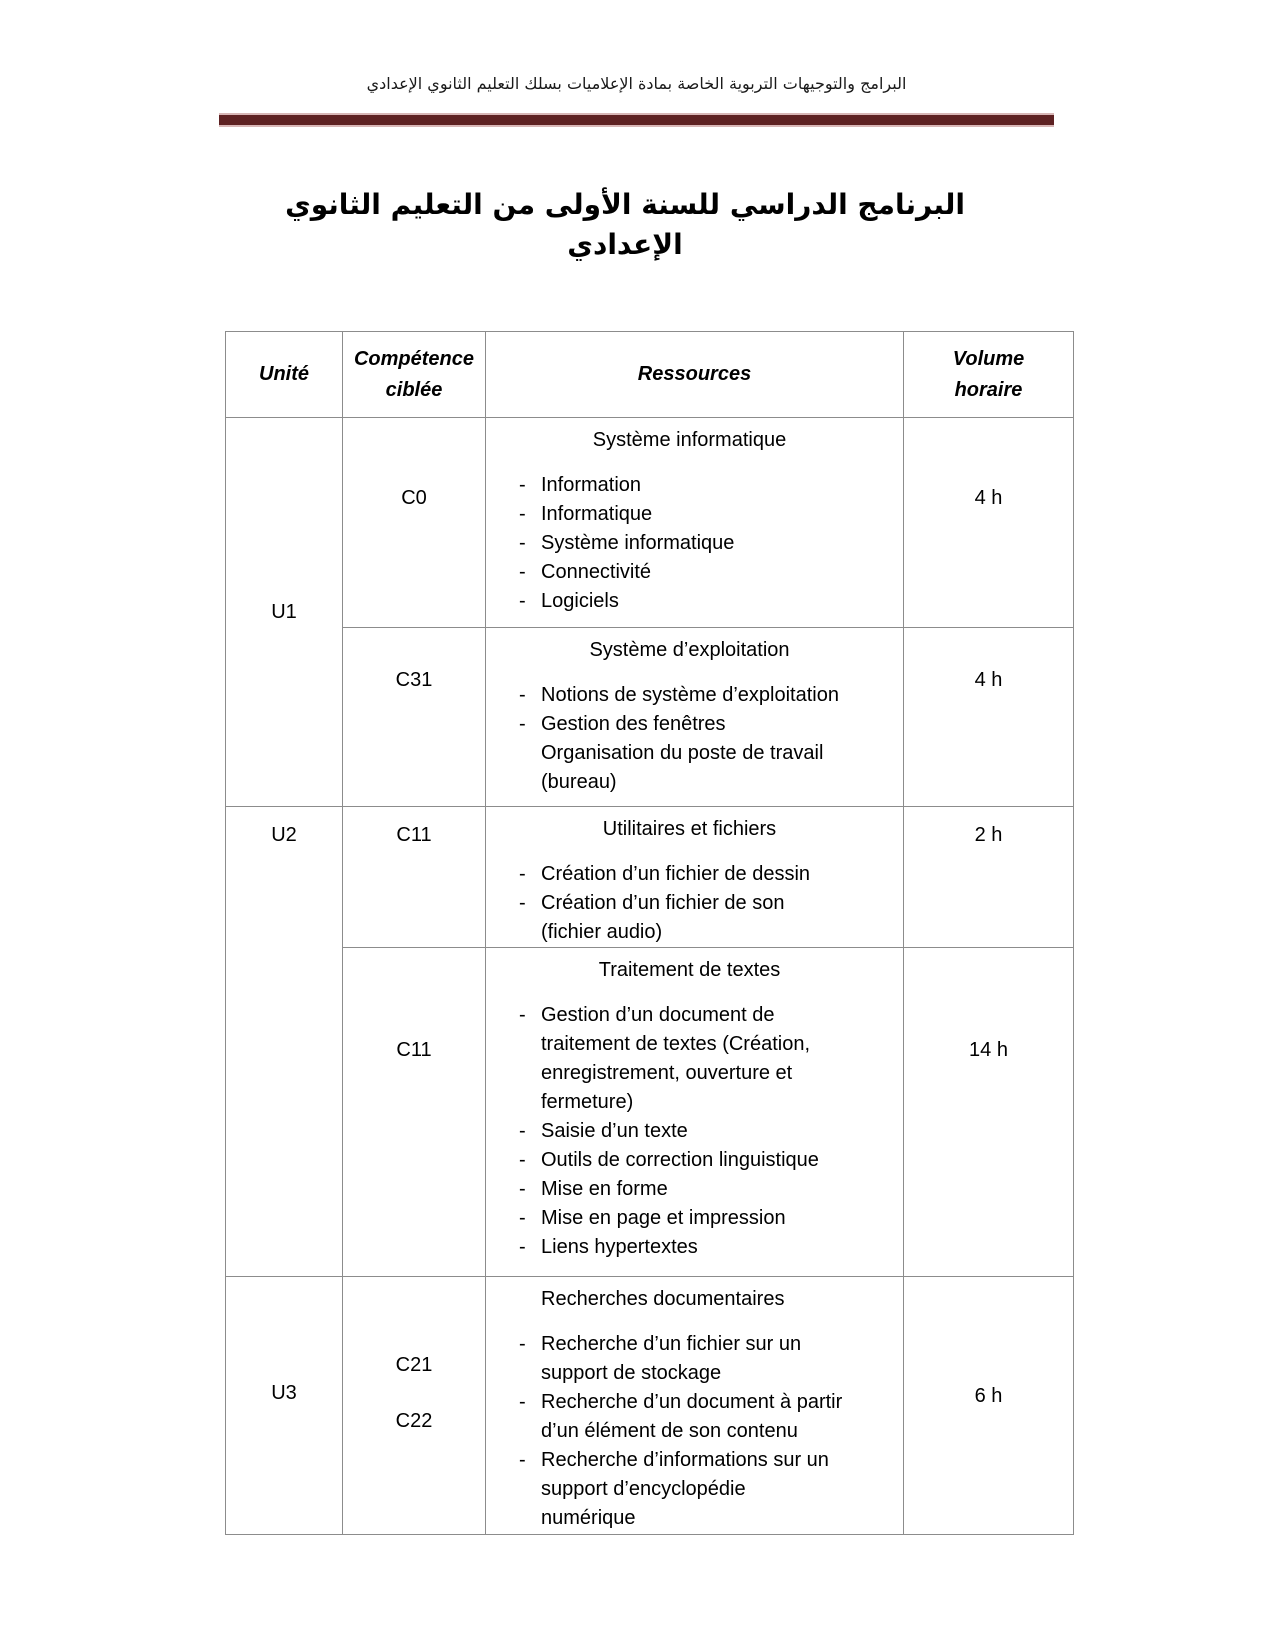 The image size is (1275, 1650). I want to click on resource-item: - Gestion des fenêtres, so click(690, 724).